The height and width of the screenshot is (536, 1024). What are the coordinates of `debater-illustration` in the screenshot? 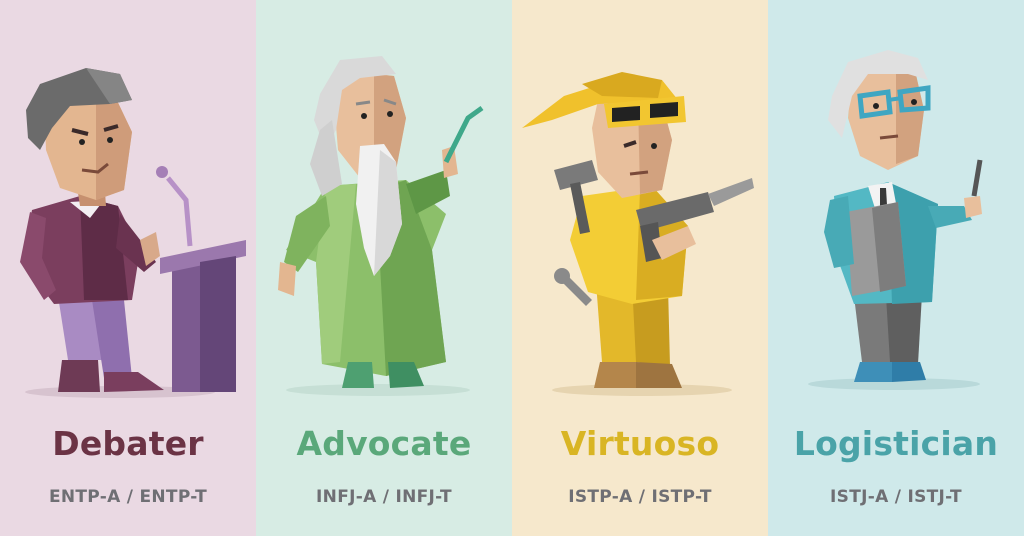 It's located at (133, 233).